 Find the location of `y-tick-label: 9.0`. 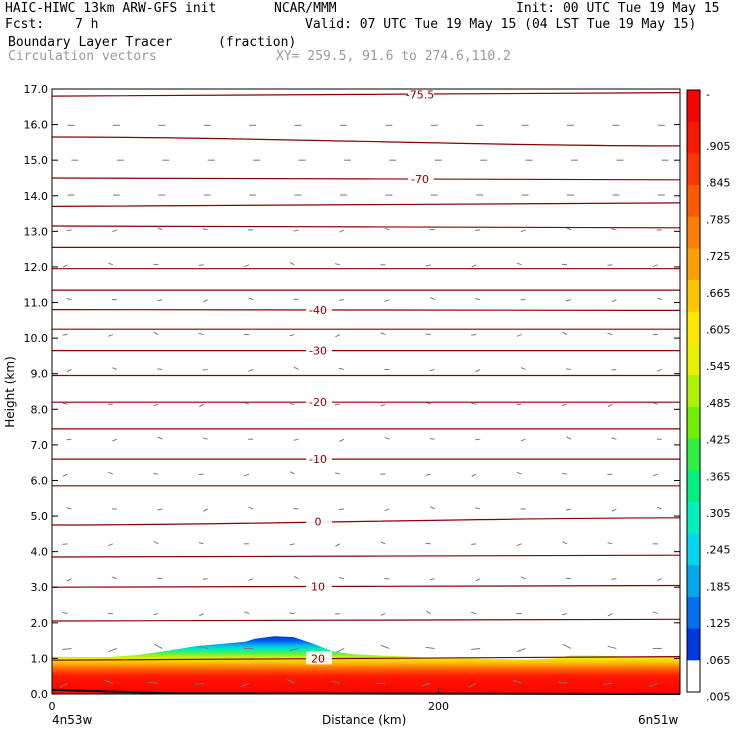

y-tick-label: 9.0 is located at coordinates (40, 374).